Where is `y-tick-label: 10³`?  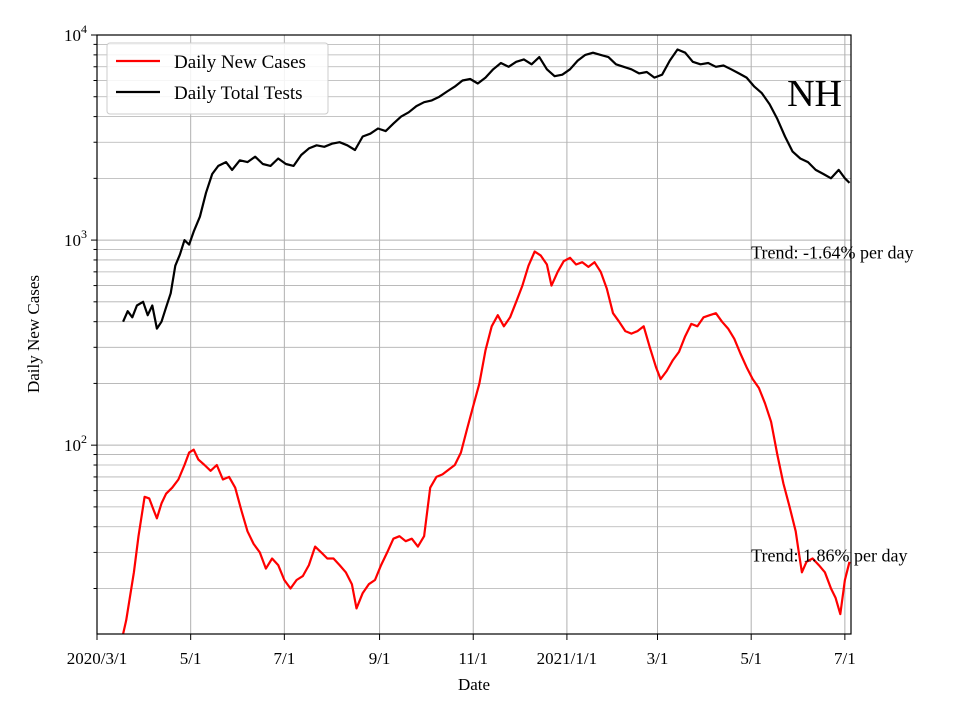 y-tick-label: 10³ is located at coordinates (75, 238).